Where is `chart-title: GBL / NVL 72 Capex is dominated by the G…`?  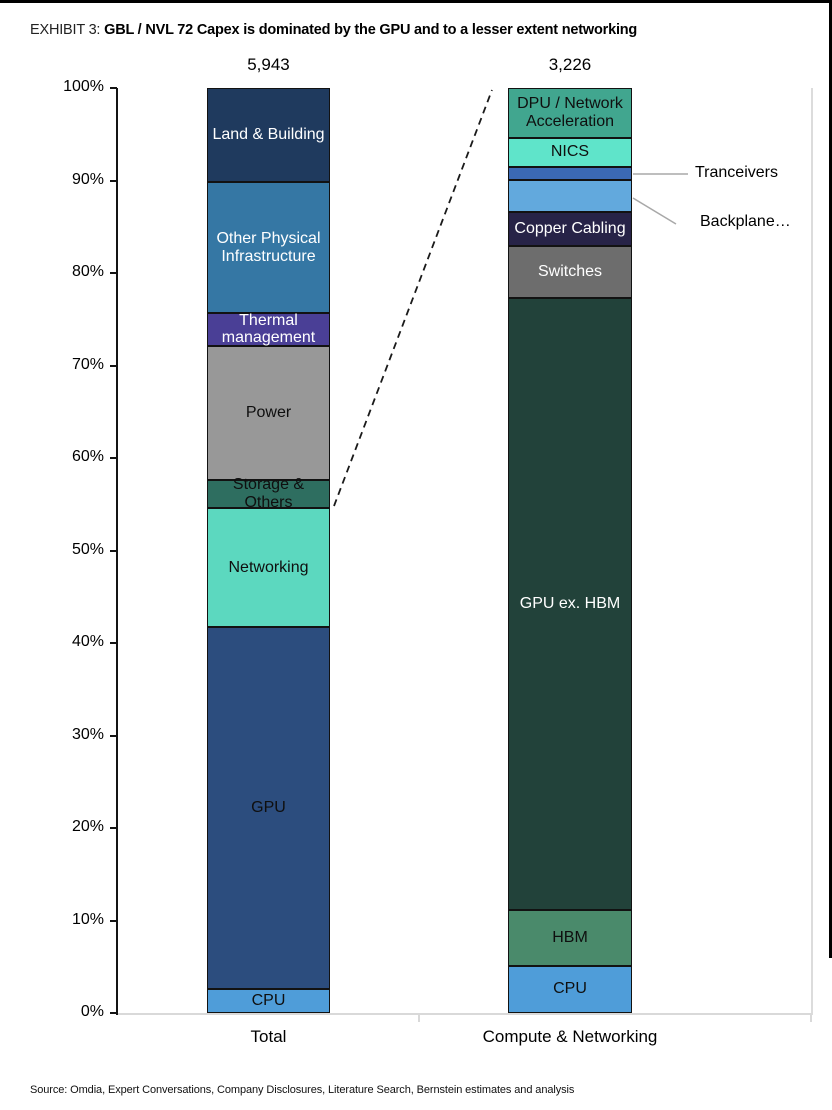 chart-title: GBL / NVL 72 Capex is dominated by the G… is located at coordinates (371, 30).